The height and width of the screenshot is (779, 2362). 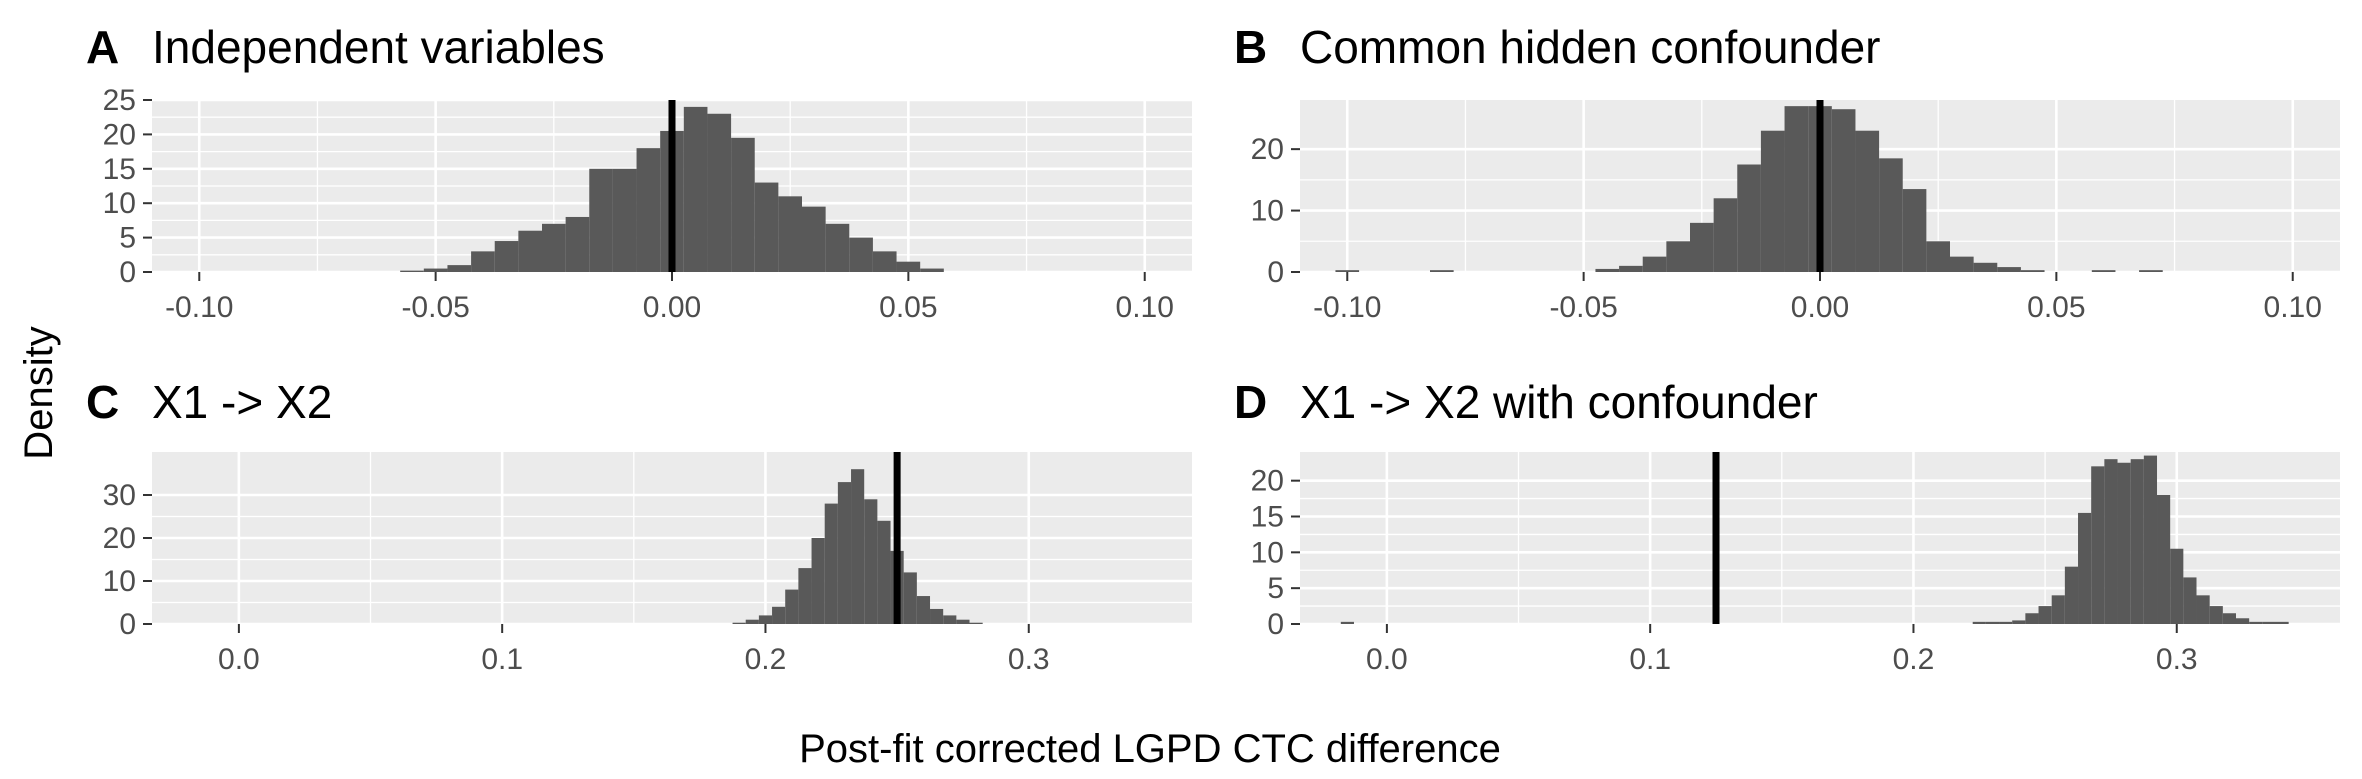 I want to click on y-axis-title: Density, so click(x=39, y=392).